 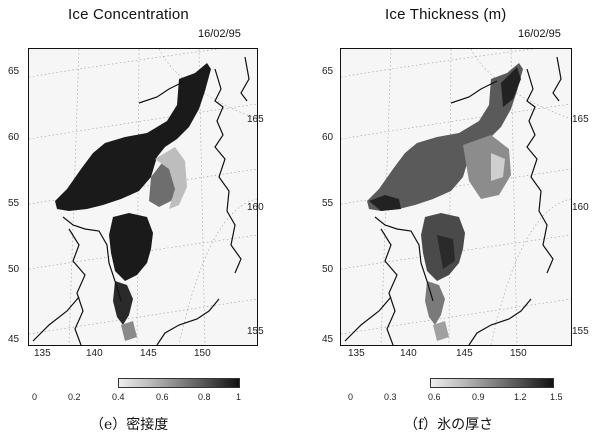 What do you see at coordinates (539, 34) in the screenshot?
I see `right-panel-date: 16/02/95` at bounding box center [539, 34].